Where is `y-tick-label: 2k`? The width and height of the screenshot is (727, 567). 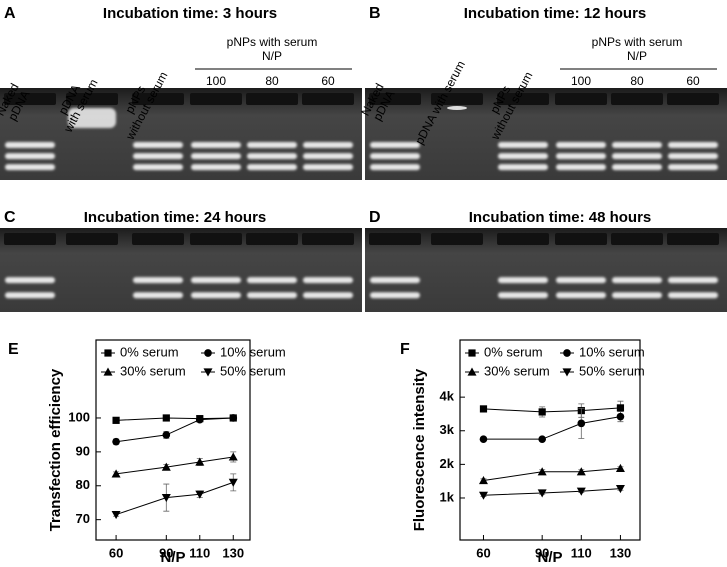
y-tick-label: 2k is located at coordinates (447, 463).